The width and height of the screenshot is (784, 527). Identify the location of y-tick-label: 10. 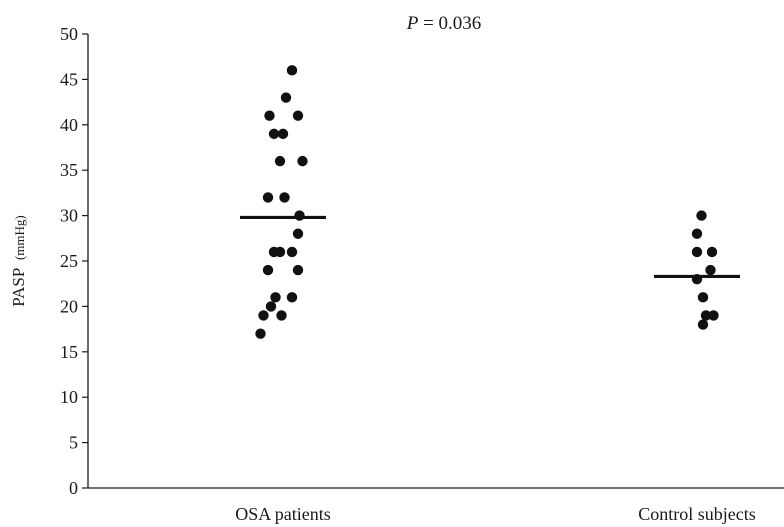
(69, 397).